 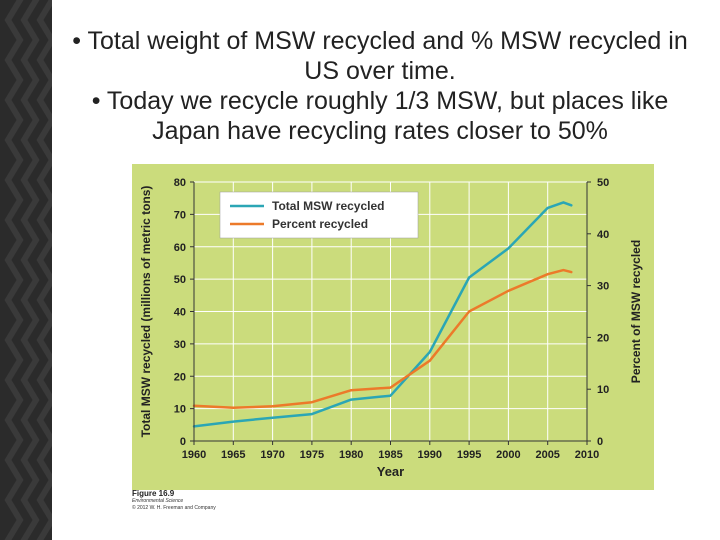 What do you see at coordinates (272, 455) in the screenshot?
I see `x-tick-label: 1970` at bounding box center [272, 455].